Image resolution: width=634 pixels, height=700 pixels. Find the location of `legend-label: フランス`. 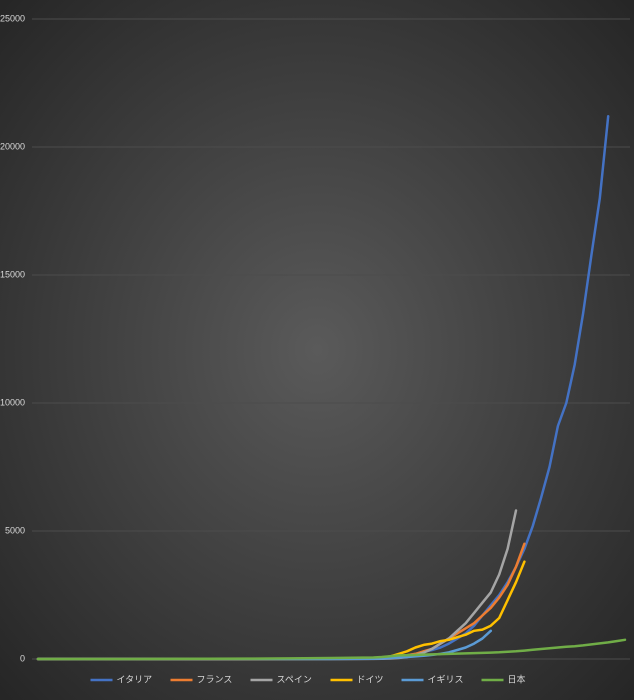

legend-label: フランス is located at coordinates (215, 679).